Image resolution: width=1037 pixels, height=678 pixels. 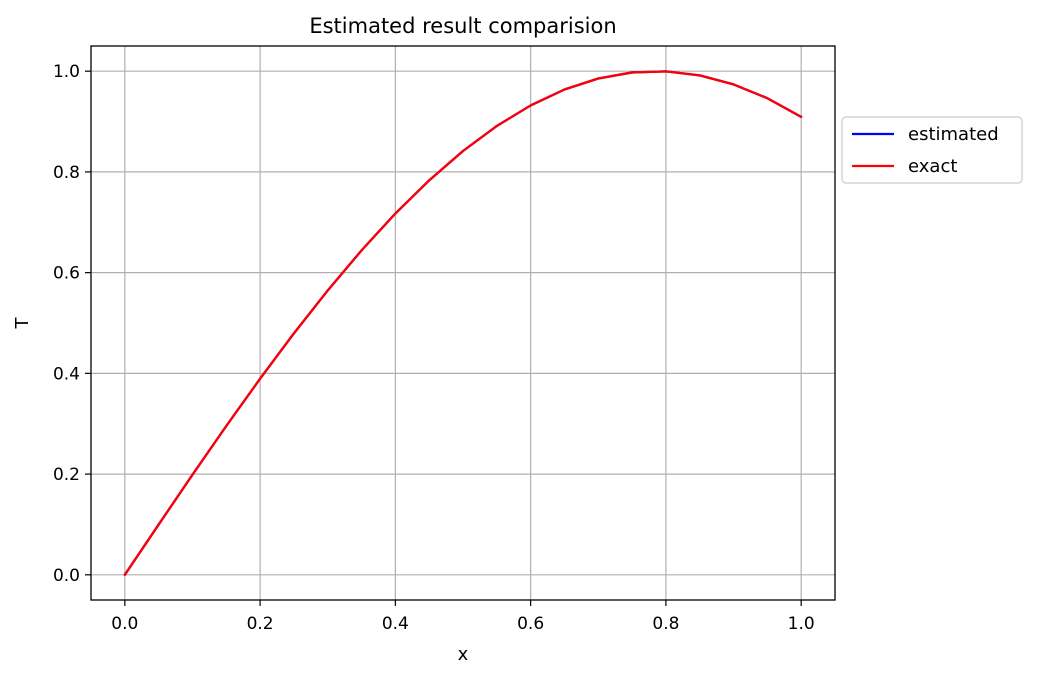 I want to click on y-tick-label: 1.0, so click(x=66, y=72).